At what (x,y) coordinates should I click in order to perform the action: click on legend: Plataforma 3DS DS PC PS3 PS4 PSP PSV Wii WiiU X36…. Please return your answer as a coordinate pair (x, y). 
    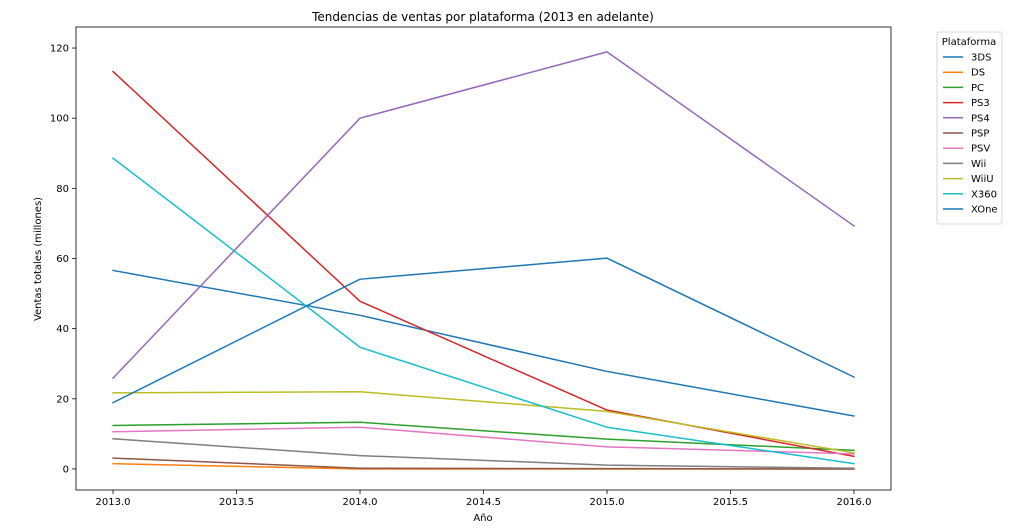
    Looking at the image, I should click on (969, 128).